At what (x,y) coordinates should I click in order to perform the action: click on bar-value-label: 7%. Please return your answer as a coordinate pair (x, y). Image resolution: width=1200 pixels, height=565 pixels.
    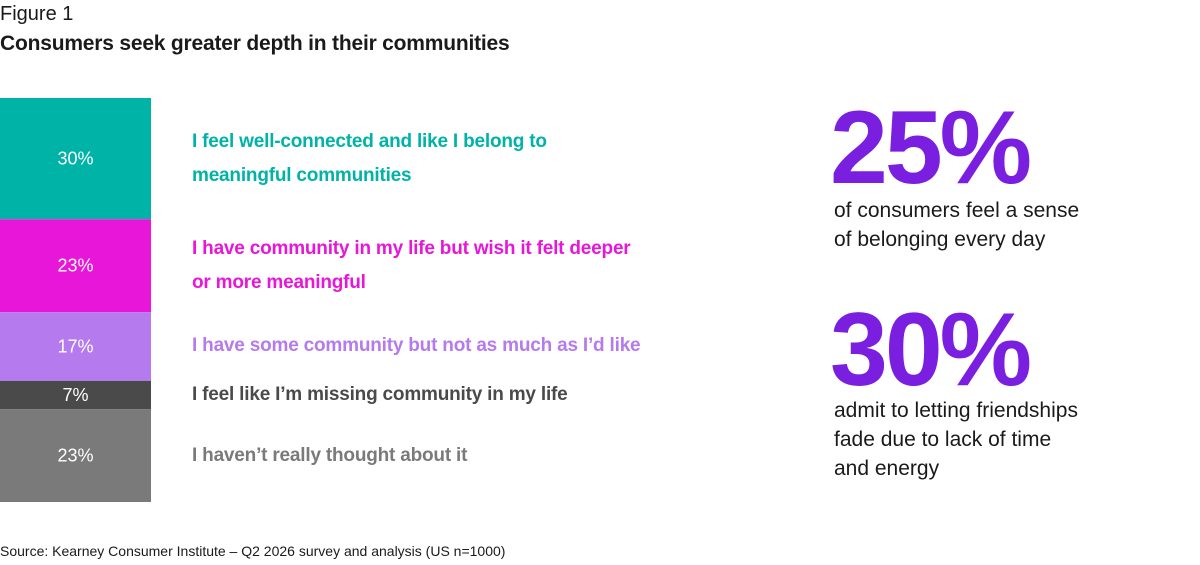
    Looking at the image, I should click on (75, 395).